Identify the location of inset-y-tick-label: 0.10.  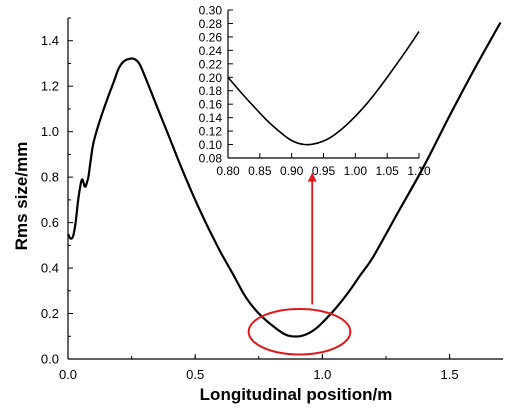
(211, 145).